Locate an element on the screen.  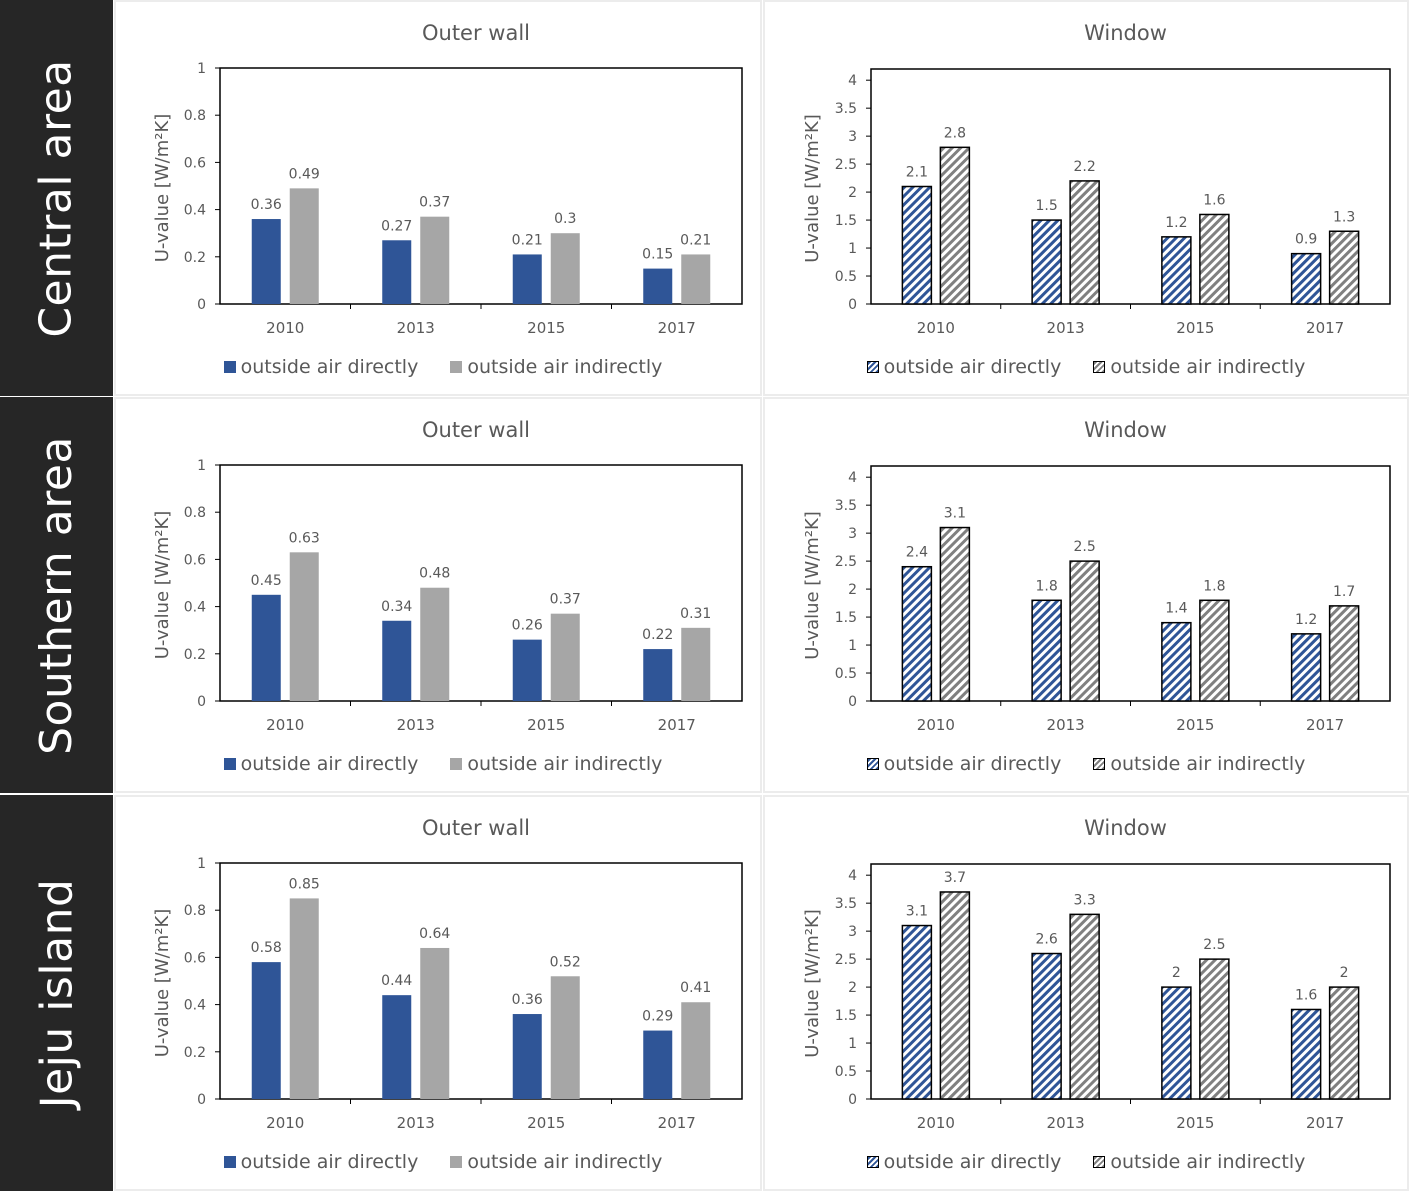
data-label: 0.26 is located at coordinates (527, 626).